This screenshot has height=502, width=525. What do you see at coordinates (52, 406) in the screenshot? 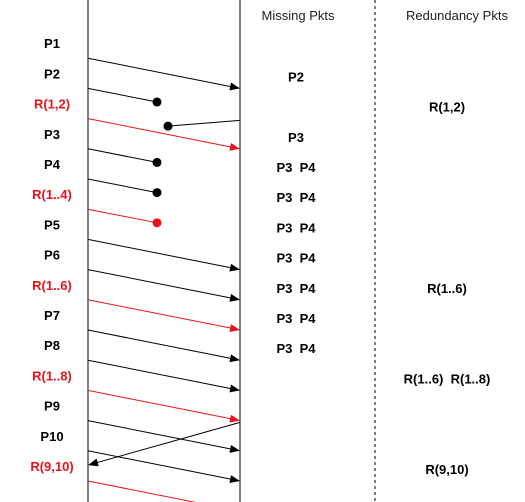
I see `packet-label-p9: P9` at bounding box center [52, 406].